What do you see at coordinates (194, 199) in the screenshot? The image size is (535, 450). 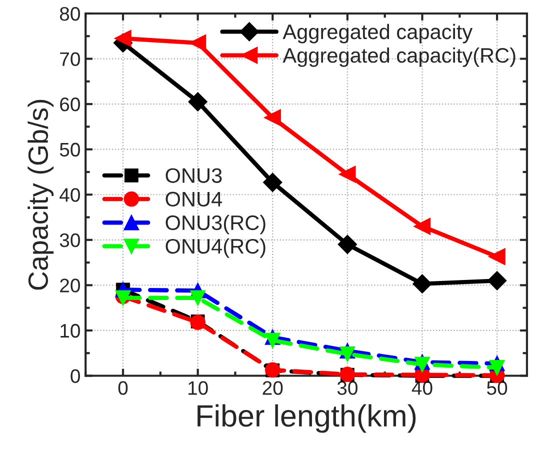 I see `legend-label: ONU4` at bounding box center [194, 199].